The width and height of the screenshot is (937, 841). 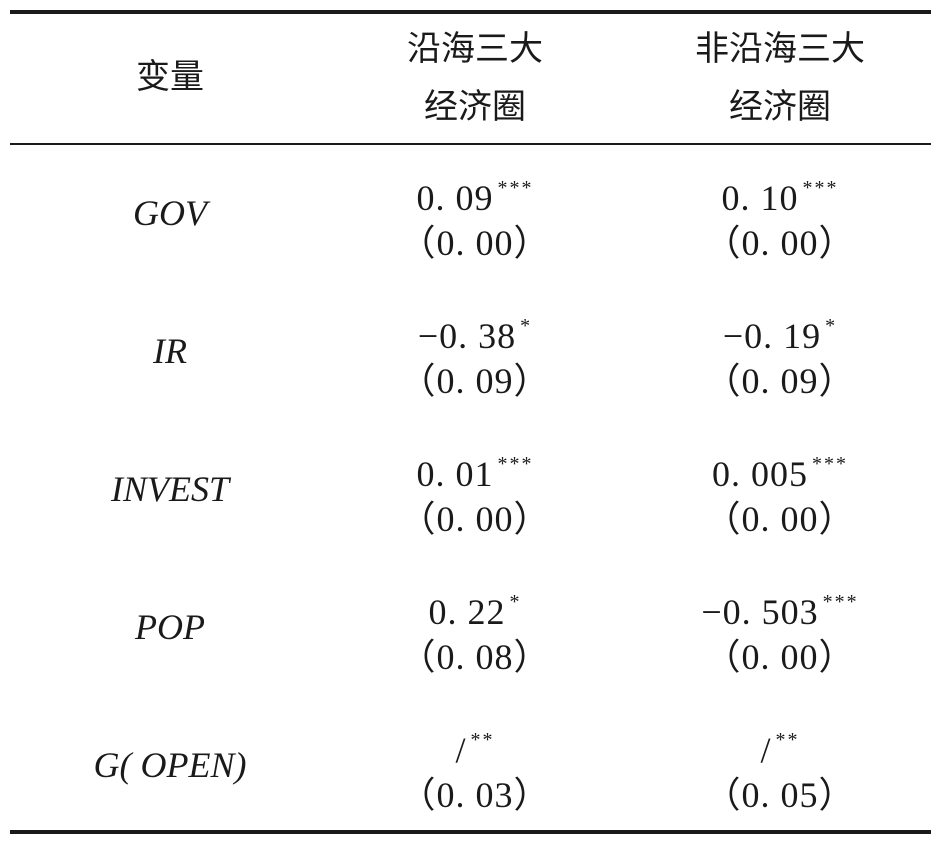 I want to click on coef-value: 0. 09, so click(x=455, y=198).